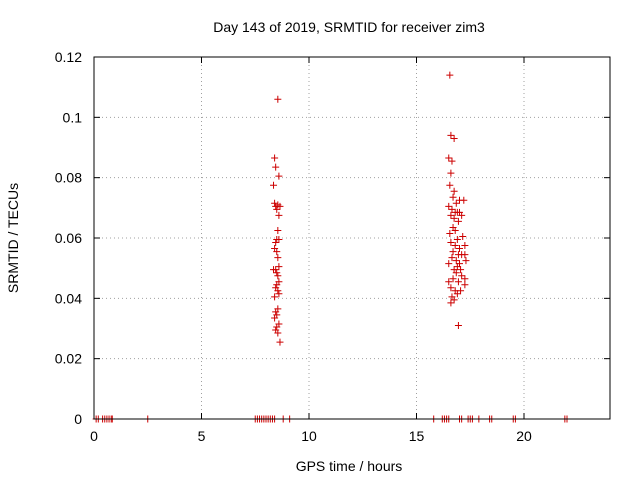 Image resolution: width=640 pixels, height=480 pixels. I want to click on x-tick-label: 20, so click(524, 436).